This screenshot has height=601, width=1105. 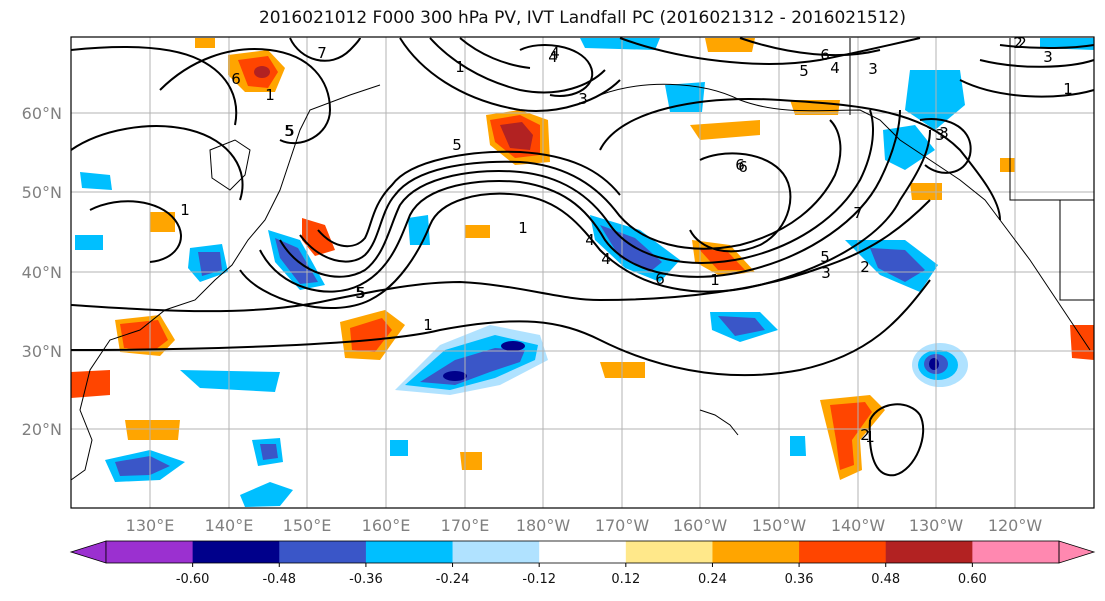 I want to click on colorbar-extend-high, so click(x=1077, y=552).